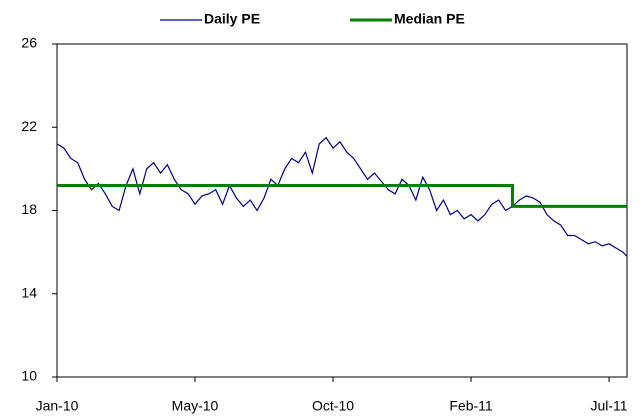 The image size is (643, 417). I want to click on y-tick-label: 22, so click(29, 126).